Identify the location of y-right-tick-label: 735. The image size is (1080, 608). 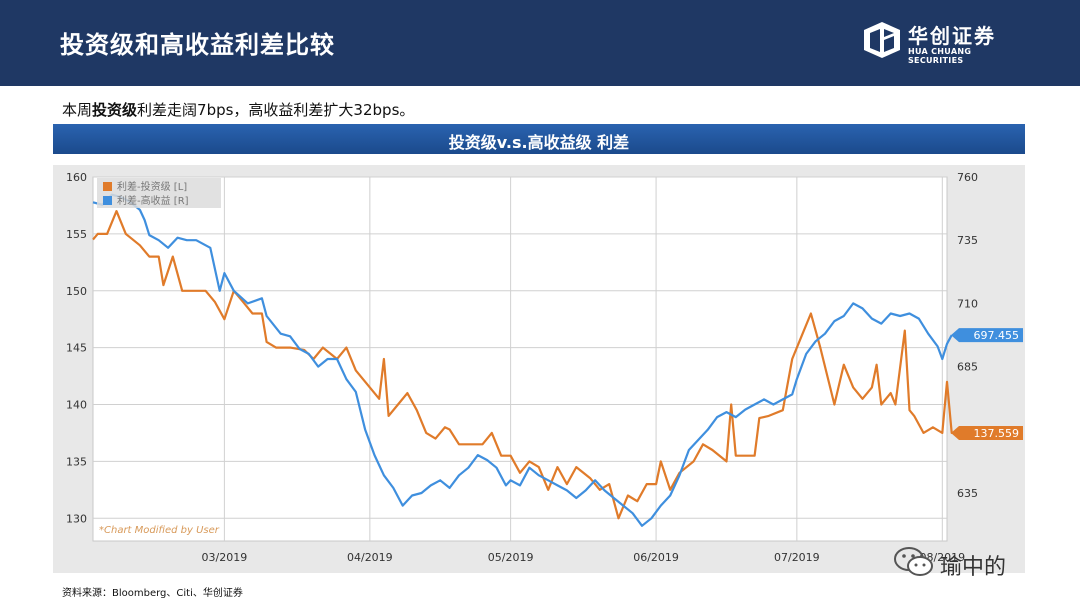
(967, 240).